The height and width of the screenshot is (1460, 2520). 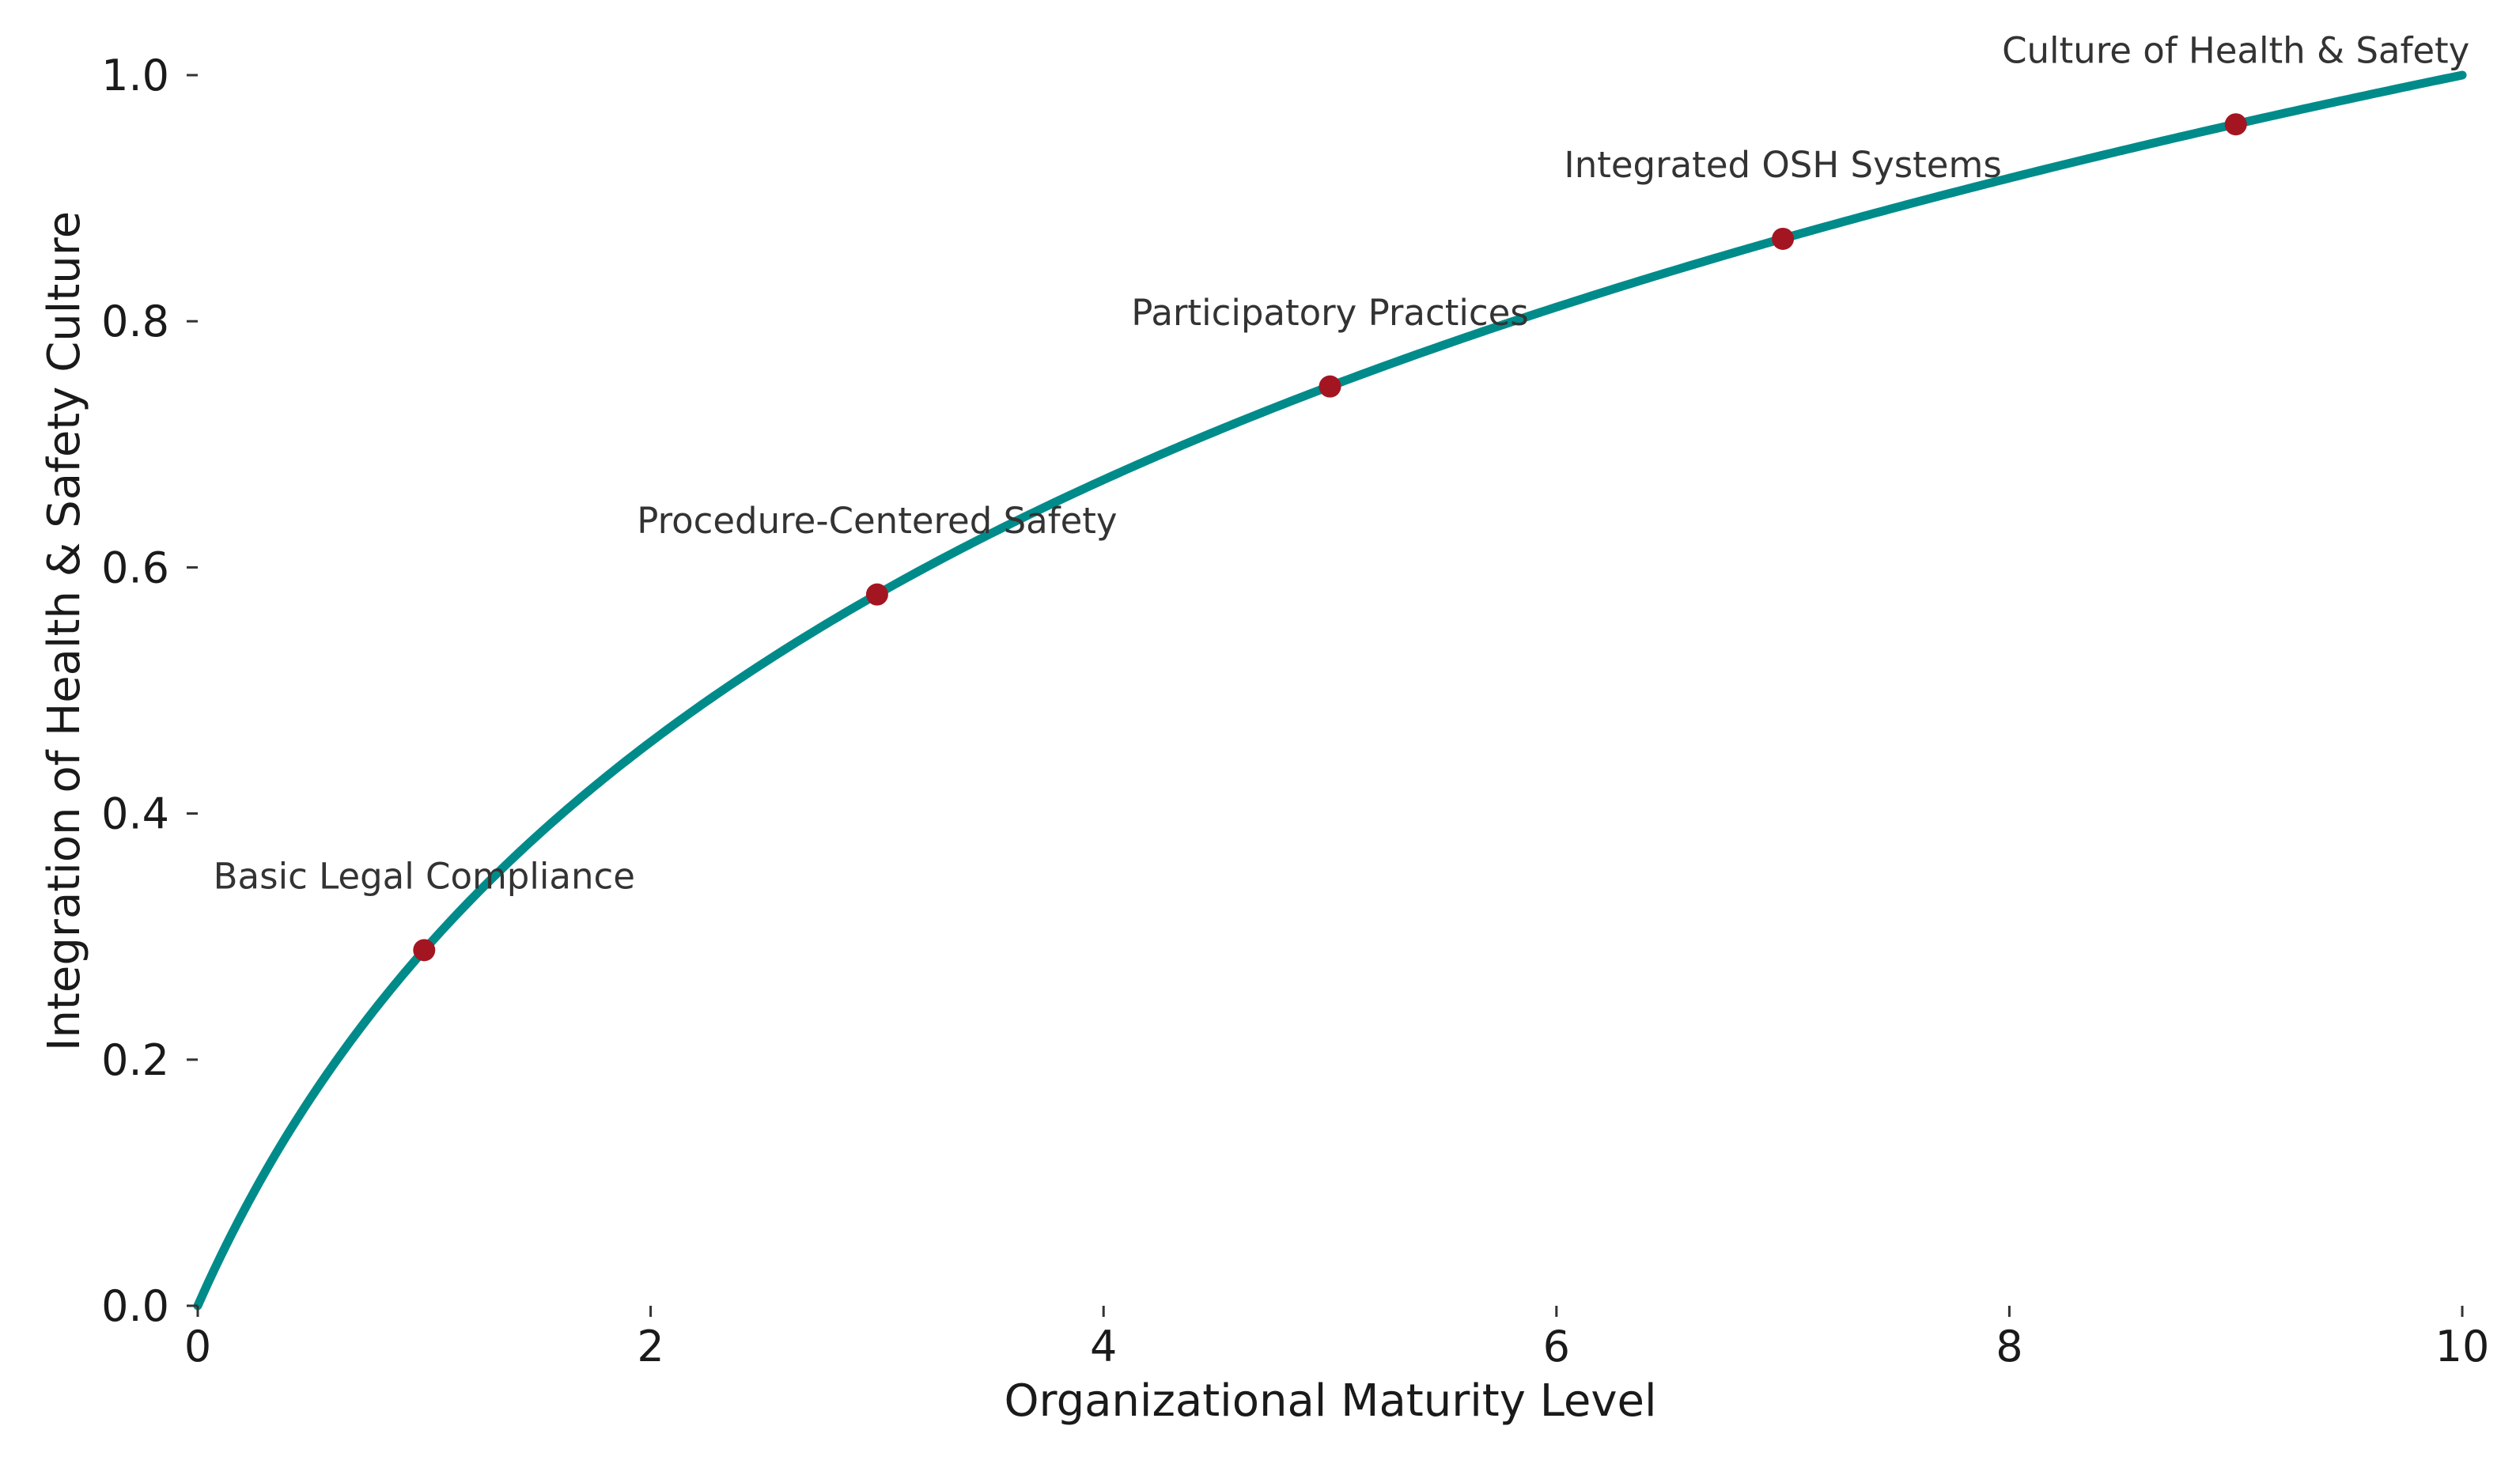 I want to click on point-annotation: Culture of Health & Safety, so click(x=2235, y=50).